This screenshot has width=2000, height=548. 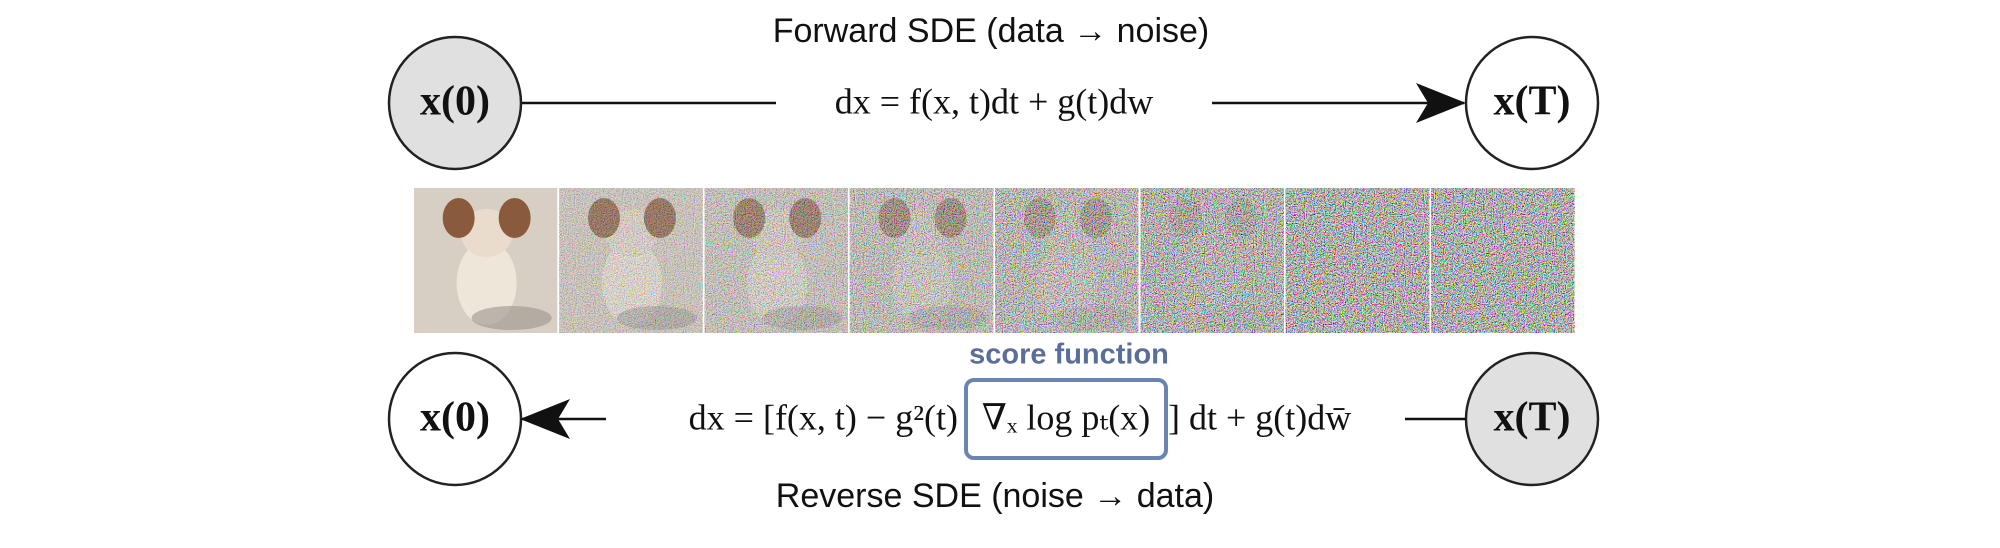 What do you see at coordinates (991, 31) in the screenshot?
I see `forward-title: Forward SDE (data → noise)` at bounding box center [991, 31].